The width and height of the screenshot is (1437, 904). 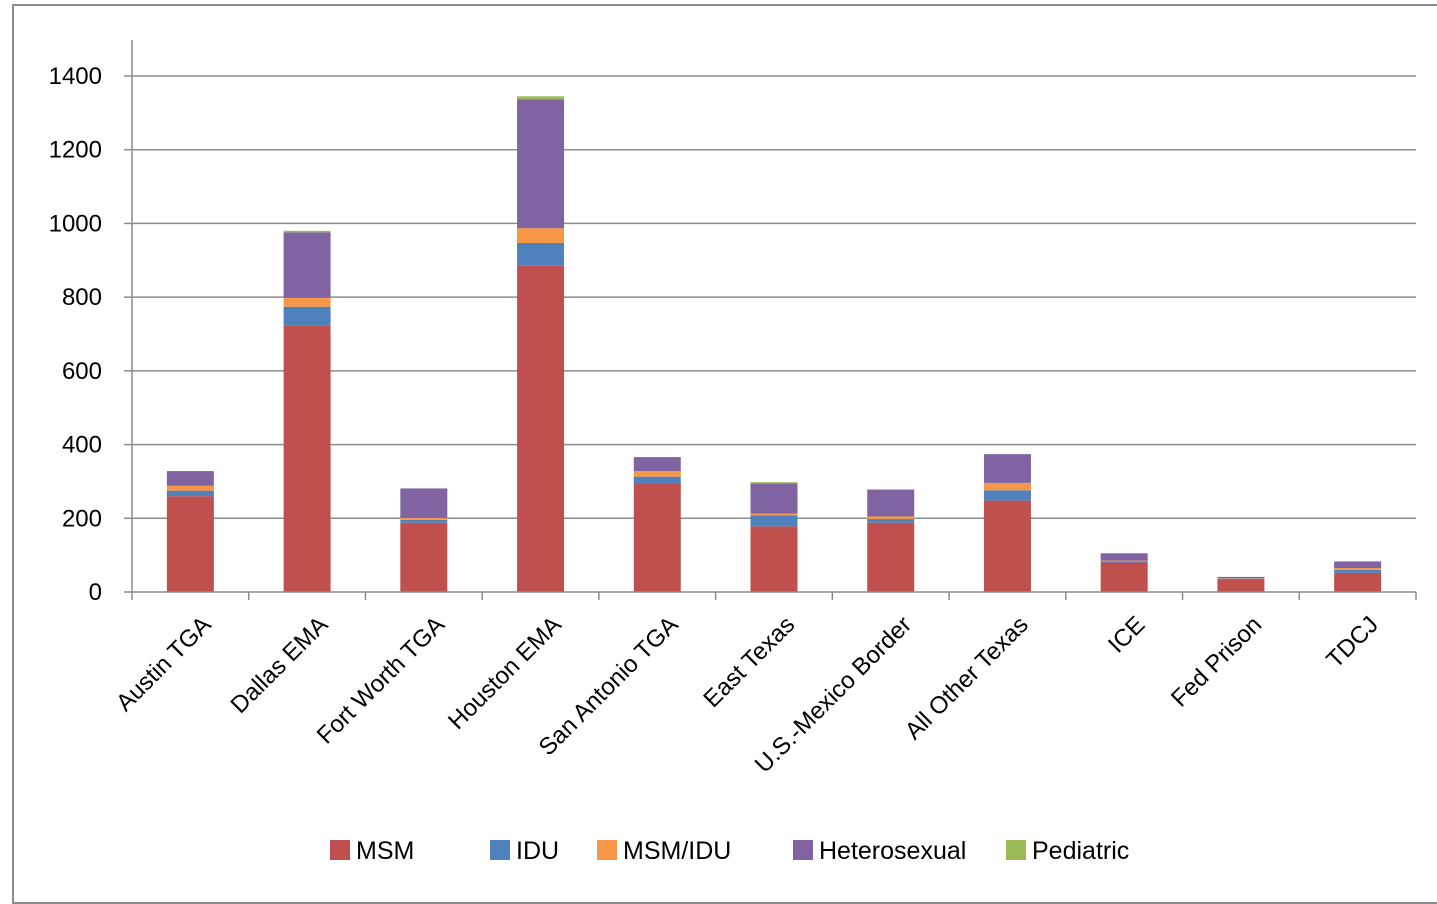 I want to click on legend: MSM IDU MSM/IDU Heterosexual Pediatric, so click(x=729, y=851).